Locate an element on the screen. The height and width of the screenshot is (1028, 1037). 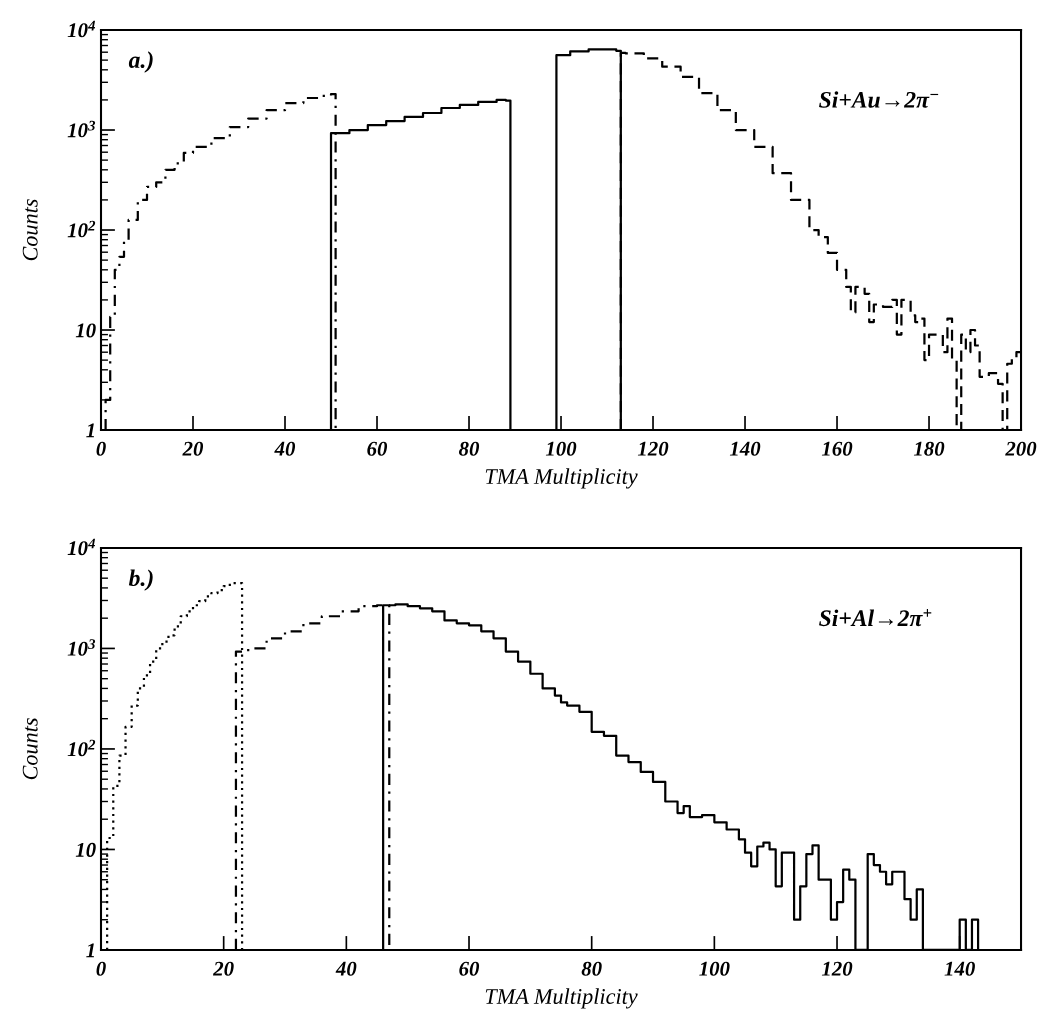
annotation: b.) is located at coordinates (140, 580).